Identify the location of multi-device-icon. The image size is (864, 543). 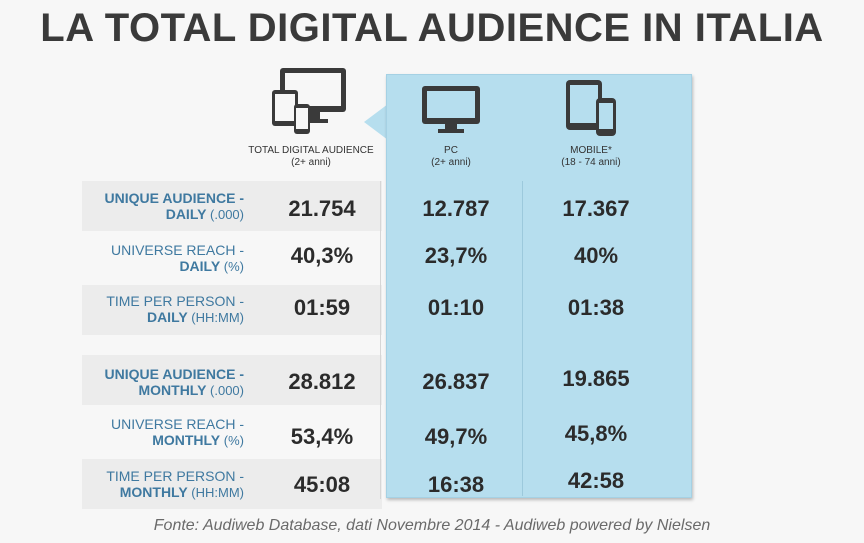
(309, 101).